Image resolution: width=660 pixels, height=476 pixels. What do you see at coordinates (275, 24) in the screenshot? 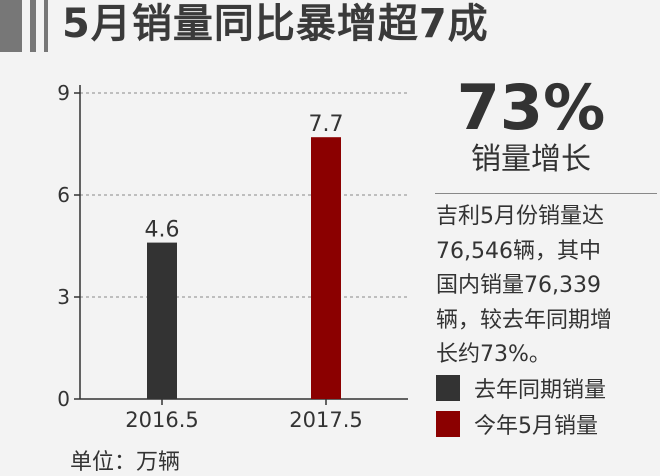
I see `page-title: 5月销量同比暴增超7成` at bounding box center [275, 24].